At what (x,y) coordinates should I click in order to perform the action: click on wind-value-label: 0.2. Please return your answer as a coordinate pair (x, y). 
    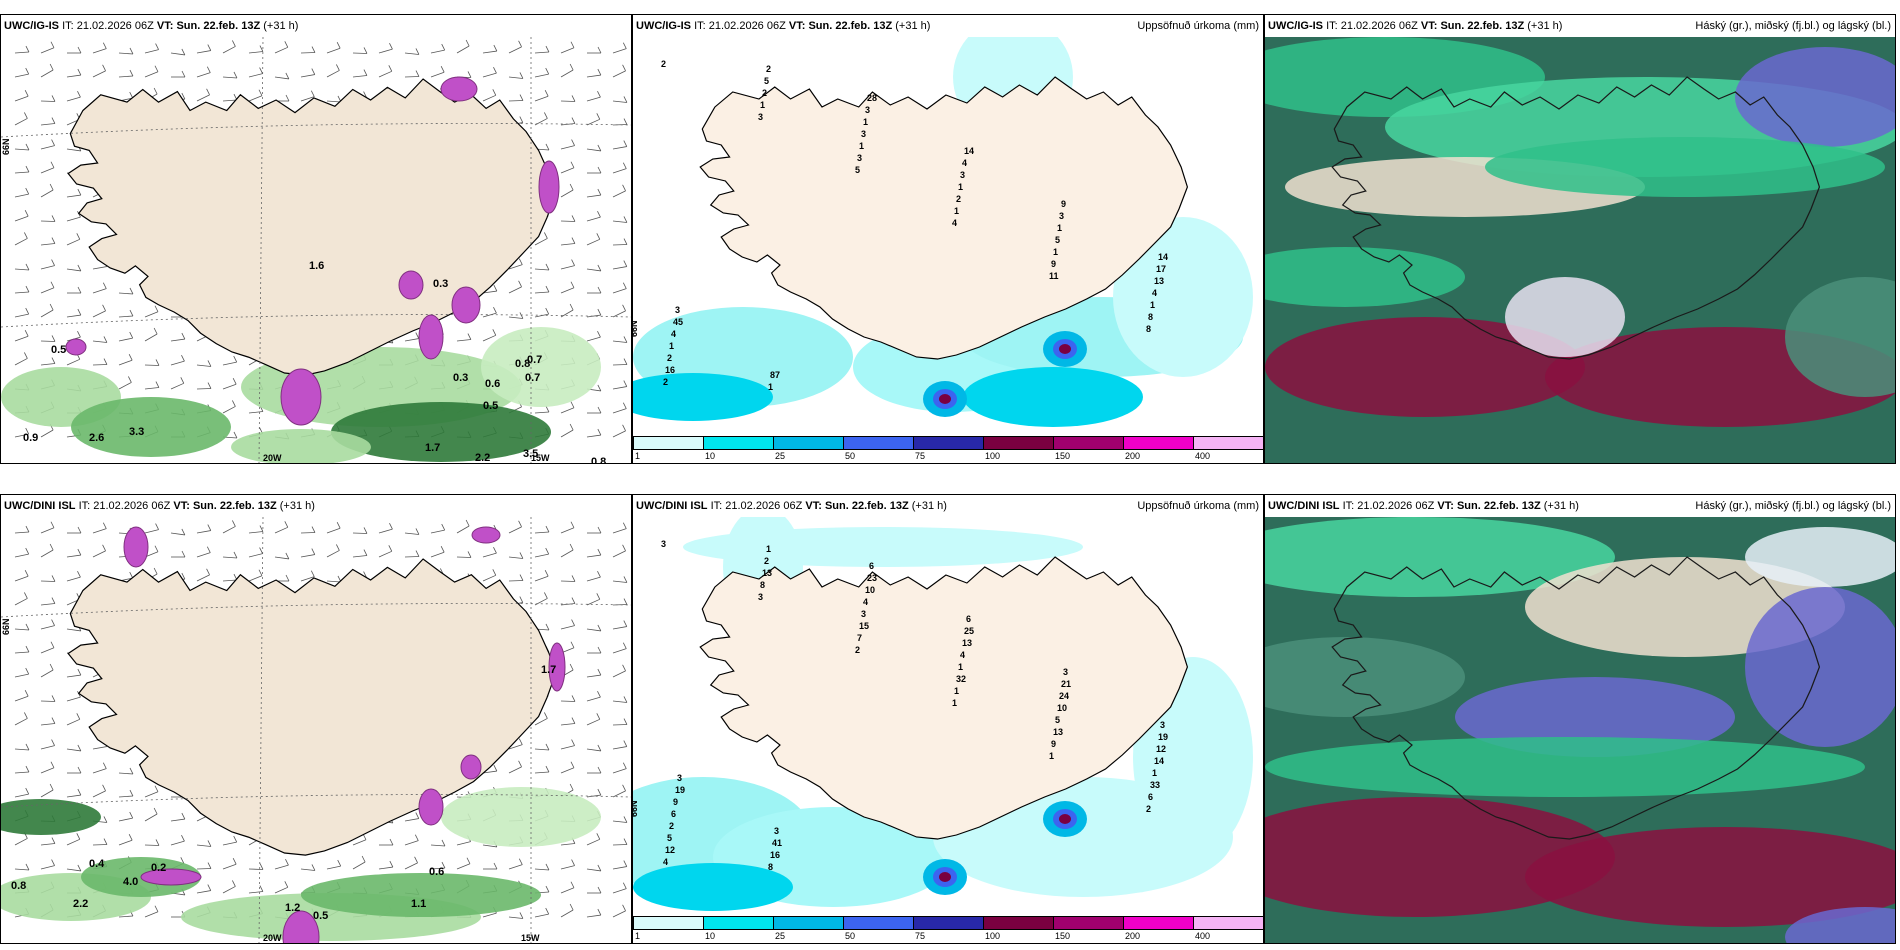
    Looking at the image, I should click on (158, 868).